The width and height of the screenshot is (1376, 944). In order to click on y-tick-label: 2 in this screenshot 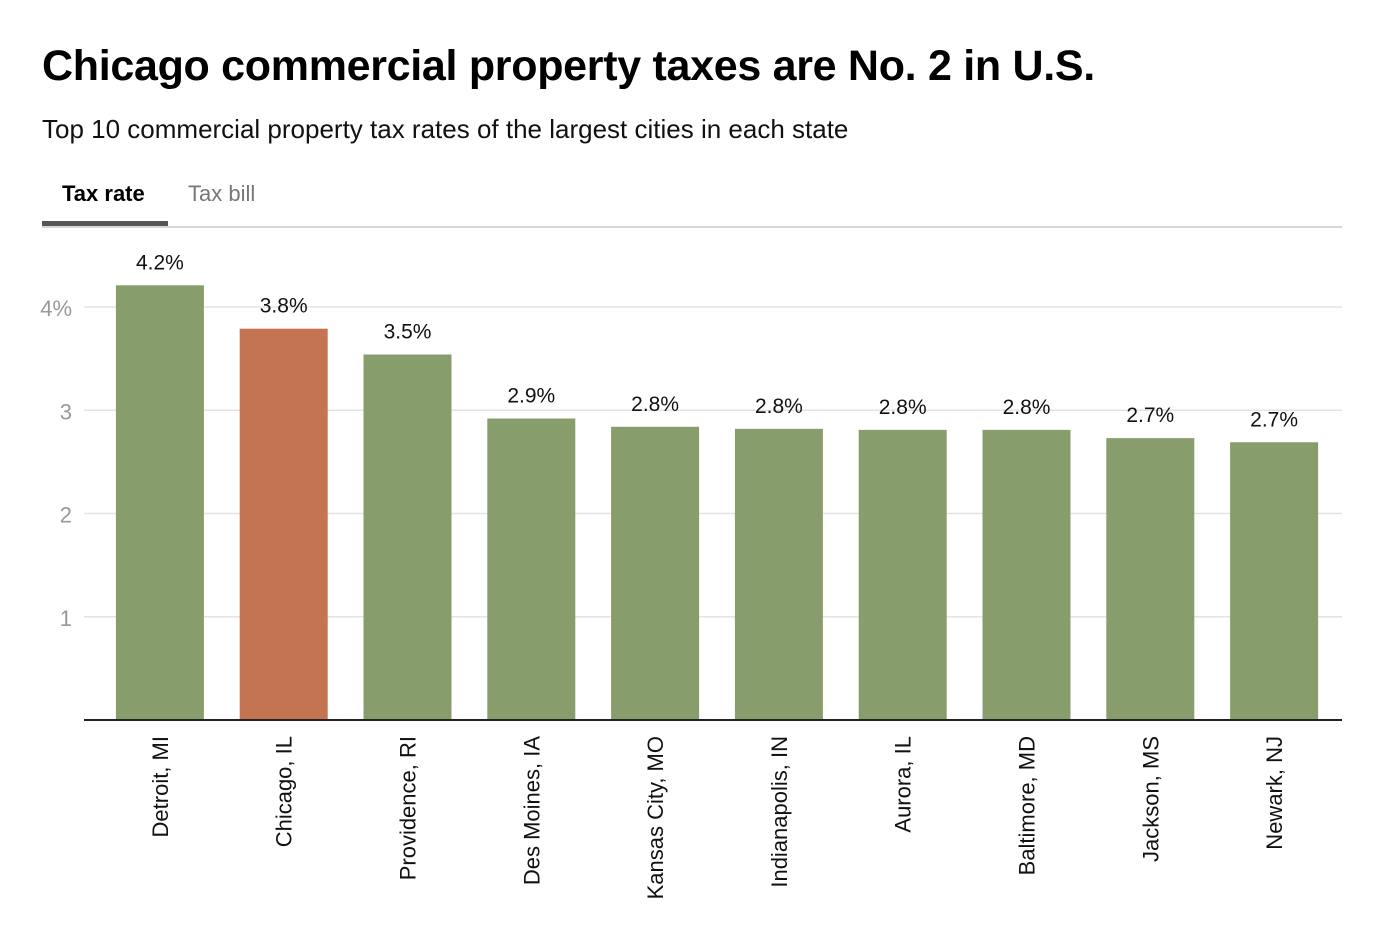, I will do `click(66, 515)`.